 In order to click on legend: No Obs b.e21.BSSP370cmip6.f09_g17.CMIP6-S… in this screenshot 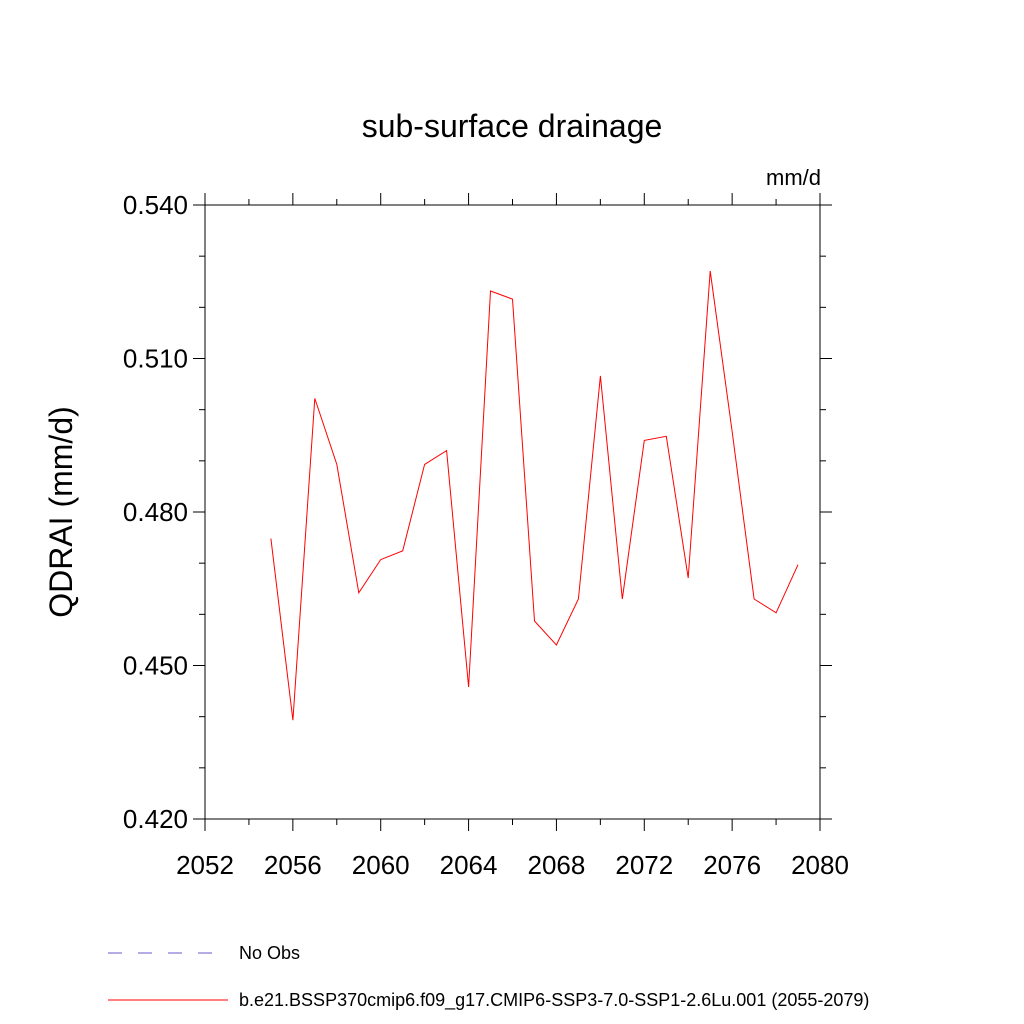, I will do `click(488, 977)`.